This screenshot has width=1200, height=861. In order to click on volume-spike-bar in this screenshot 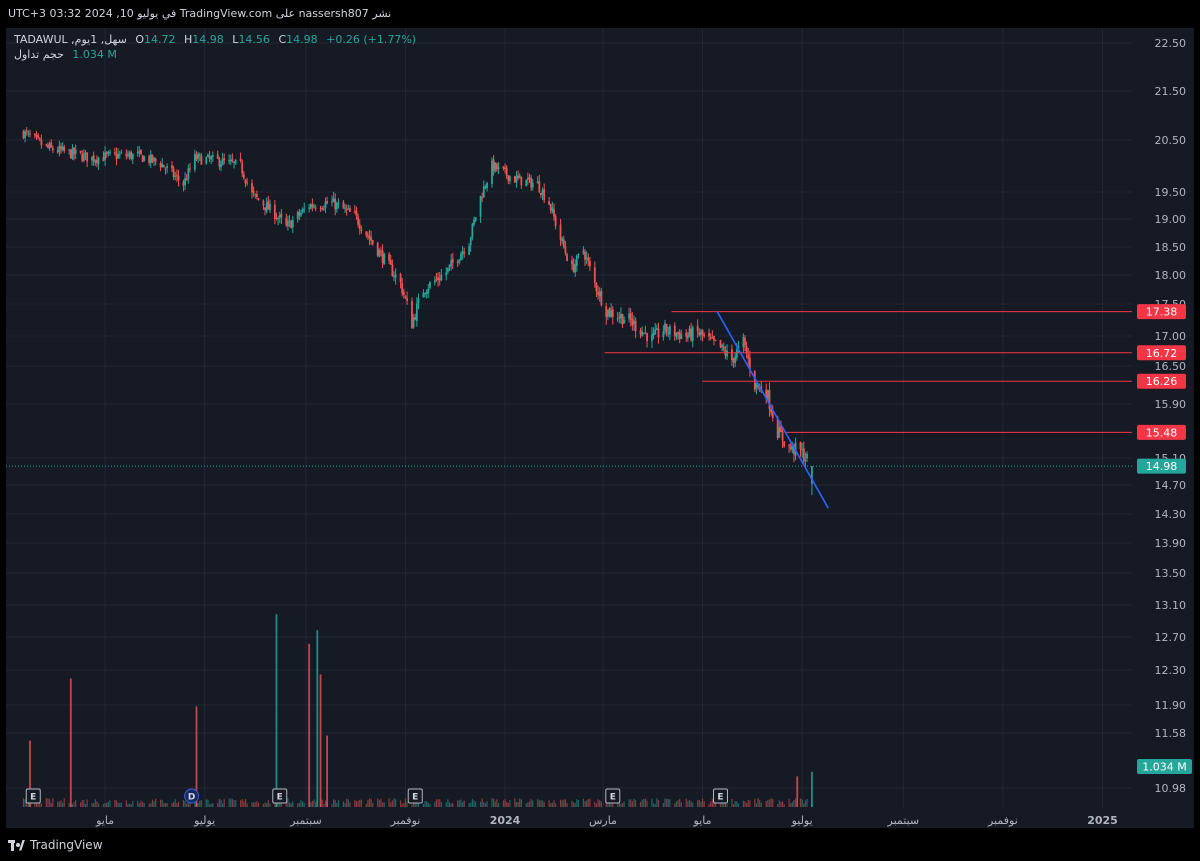, I will do `click(317, 718)`.